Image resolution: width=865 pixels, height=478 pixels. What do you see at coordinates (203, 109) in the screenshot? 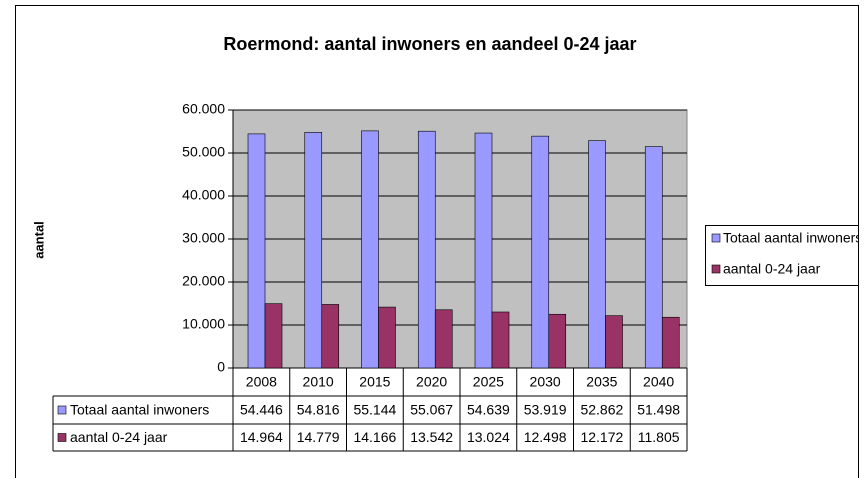
I see `y-tick-label: 60.000` at bounding box center [203, 109].